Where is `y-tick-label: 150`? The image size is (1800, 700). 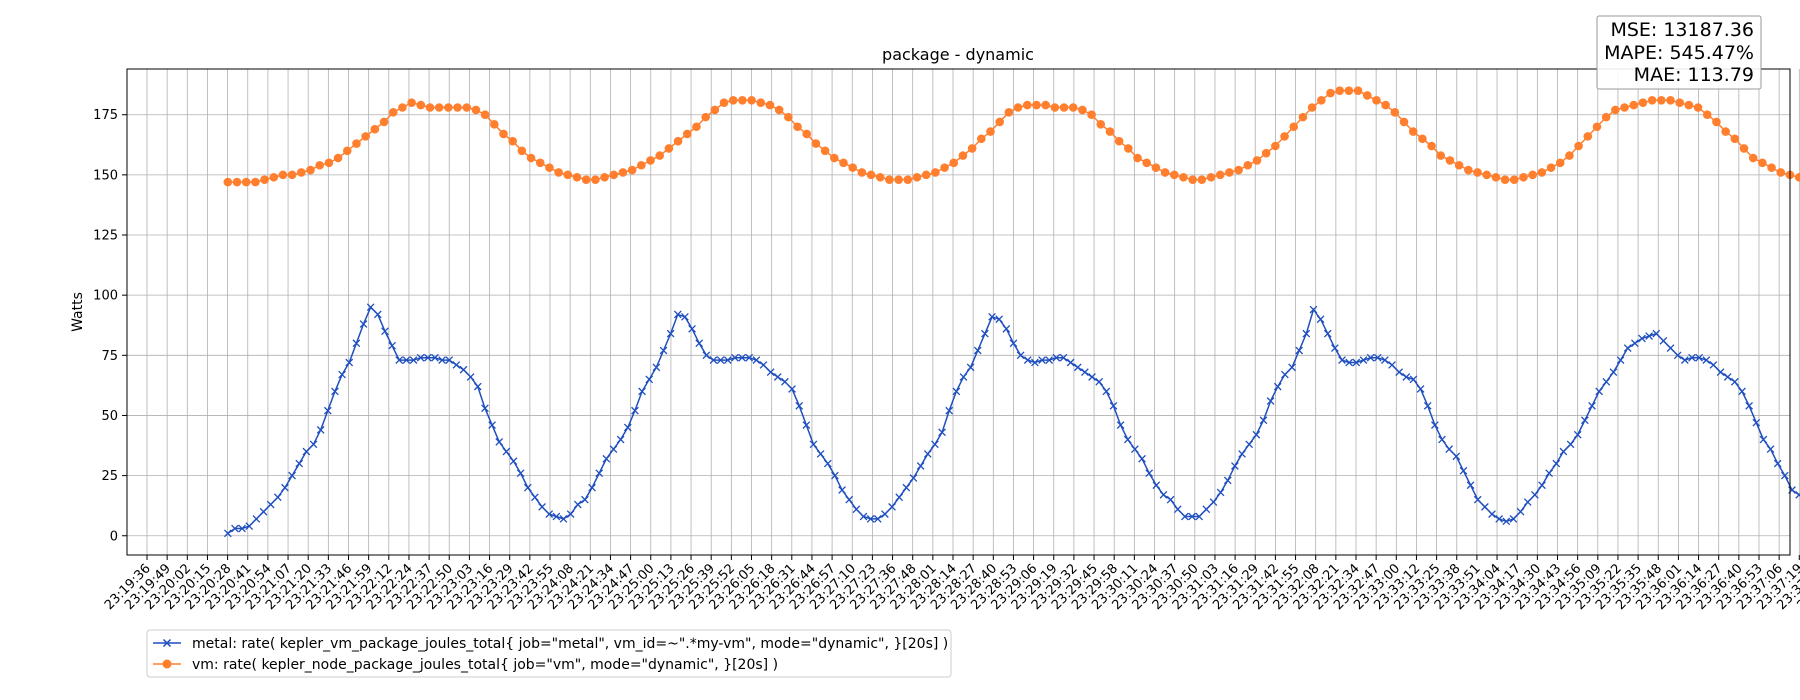
y-tick-label: 150 is located at coordinates (105, 175).